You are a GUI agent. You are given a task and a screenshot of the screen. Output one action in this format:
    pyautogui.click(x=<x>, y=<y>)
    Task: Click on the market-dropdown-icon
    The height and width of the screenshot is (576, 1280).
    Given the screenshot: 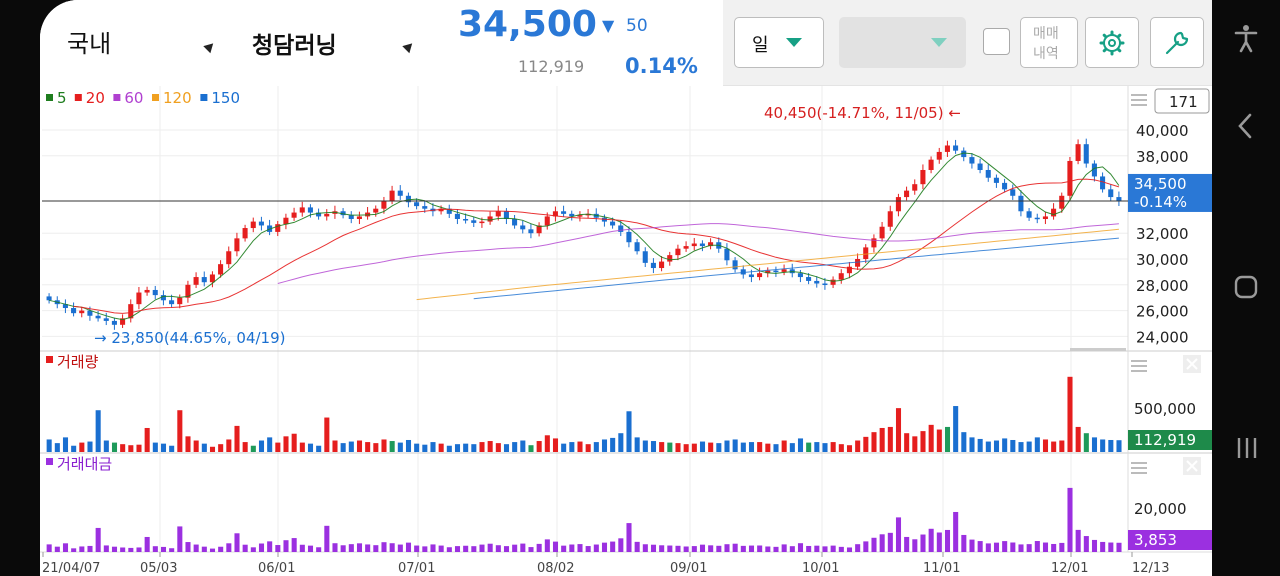 What is the action you would take?
    pyautogui.click(x=210, y=46)
    